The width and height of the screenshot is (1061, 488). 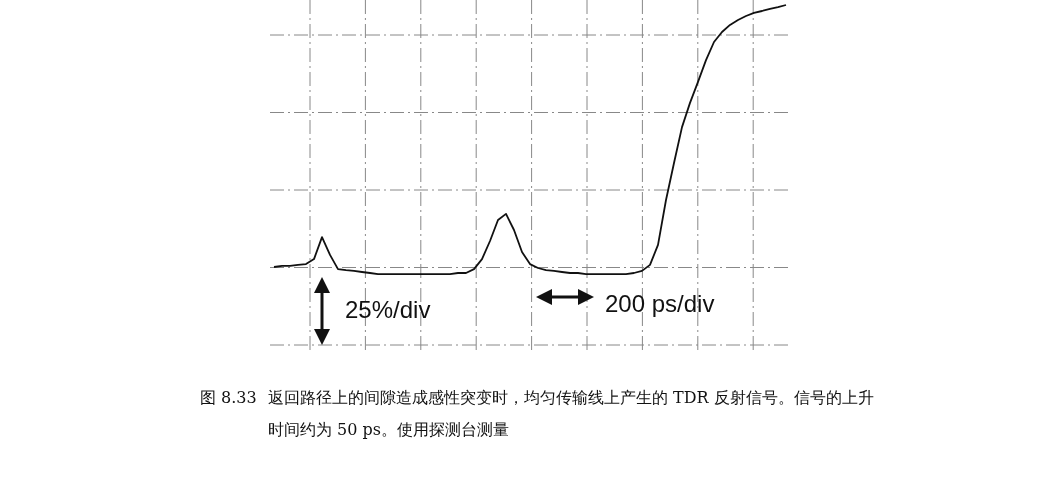 I want to click on text: 200 ps/div, so click(x=660, y=303).